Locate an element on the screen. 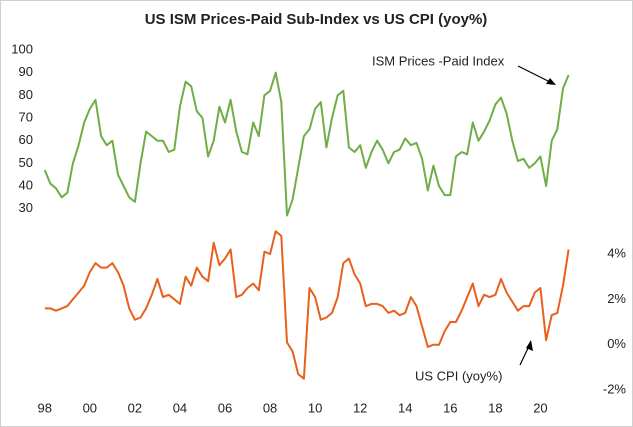 The height and width of the screenshot is (427, 633). x-tick-label: 04 is located at coordinates (180, 407).